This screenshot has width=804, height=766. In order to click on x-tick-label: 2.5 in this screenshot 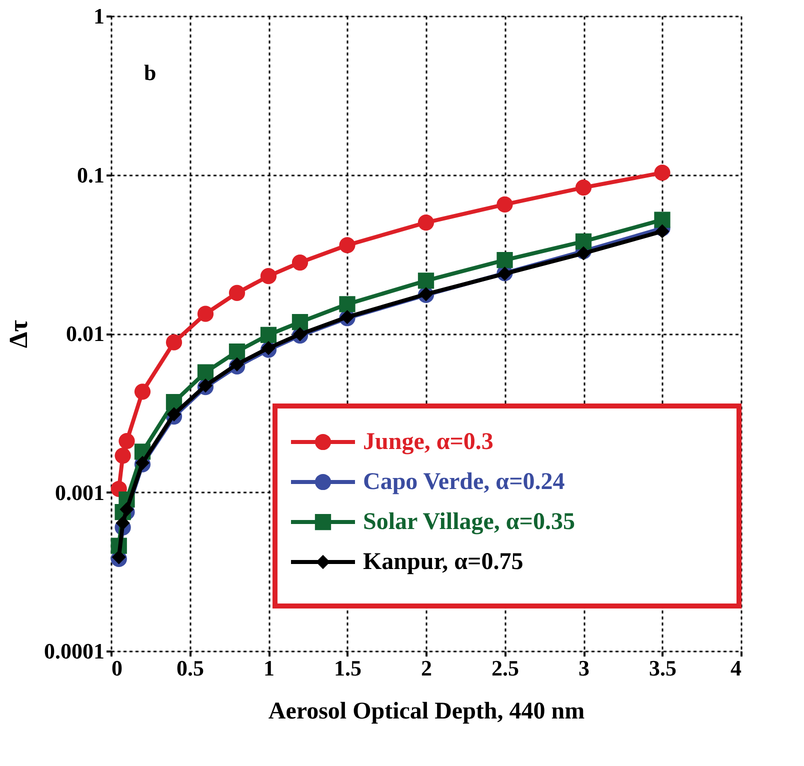, I will do `click(505, 668)`.